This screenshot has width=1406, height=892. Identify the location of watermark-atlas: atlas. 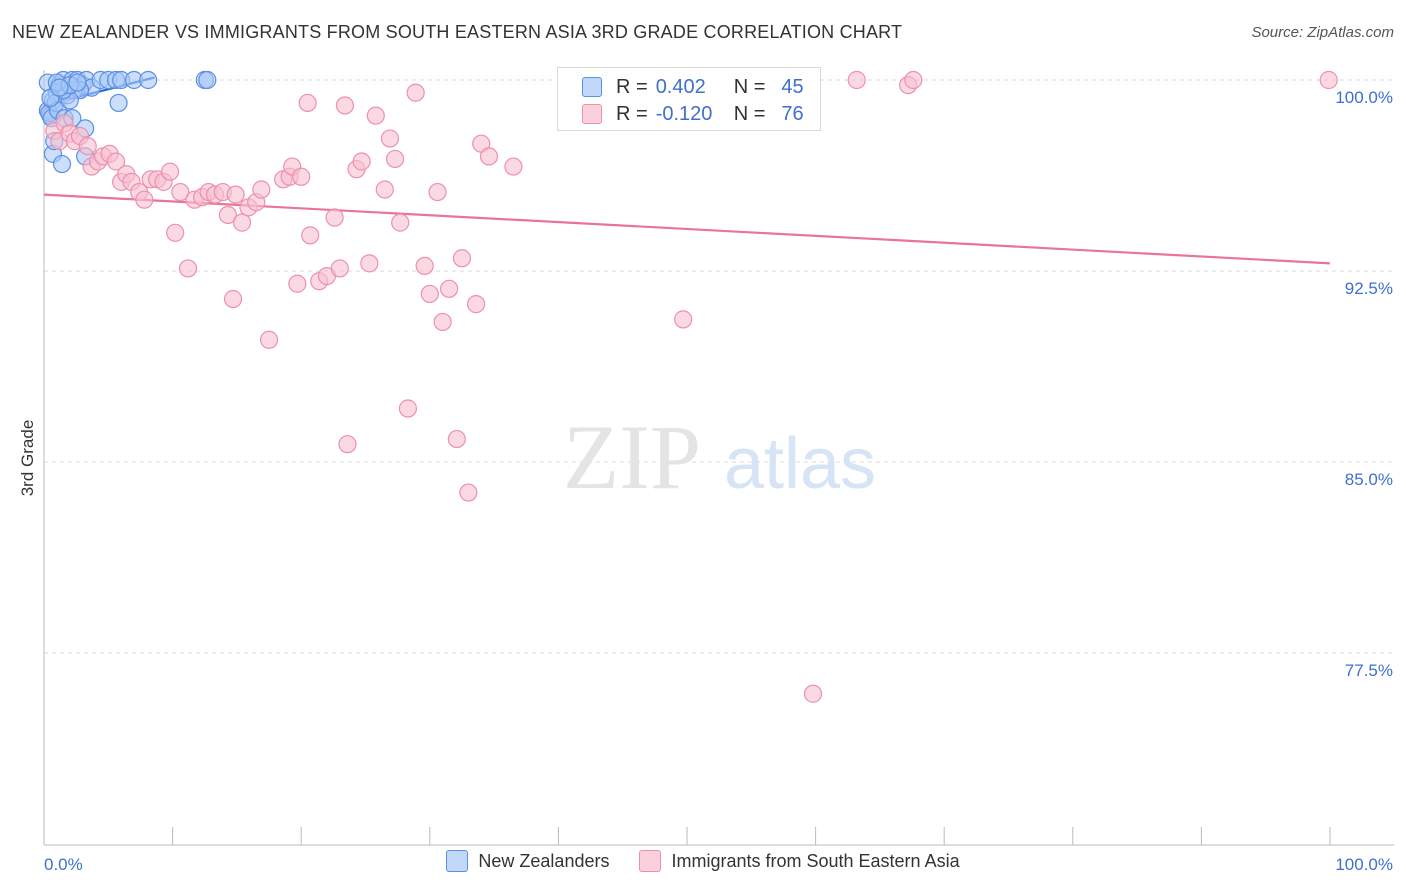
(800, 464).